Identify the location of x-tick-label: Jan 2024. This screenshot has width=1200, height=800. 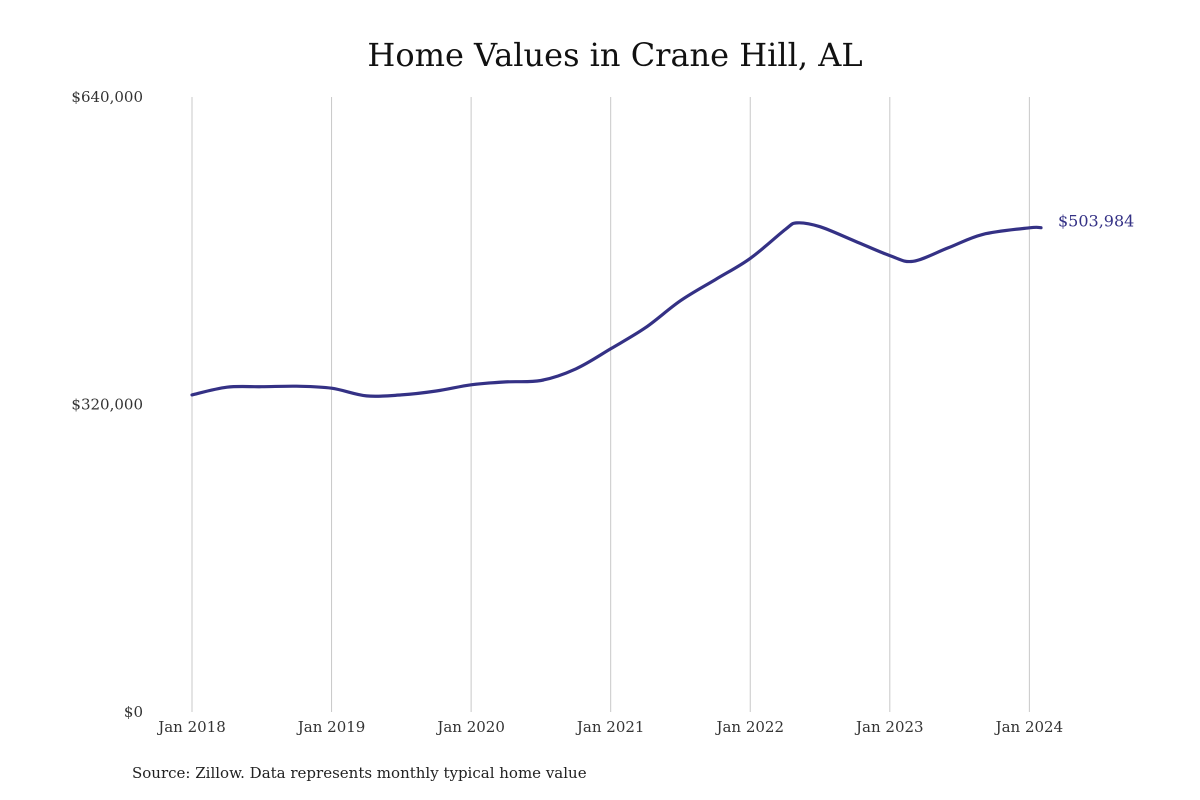
(1029, 727).